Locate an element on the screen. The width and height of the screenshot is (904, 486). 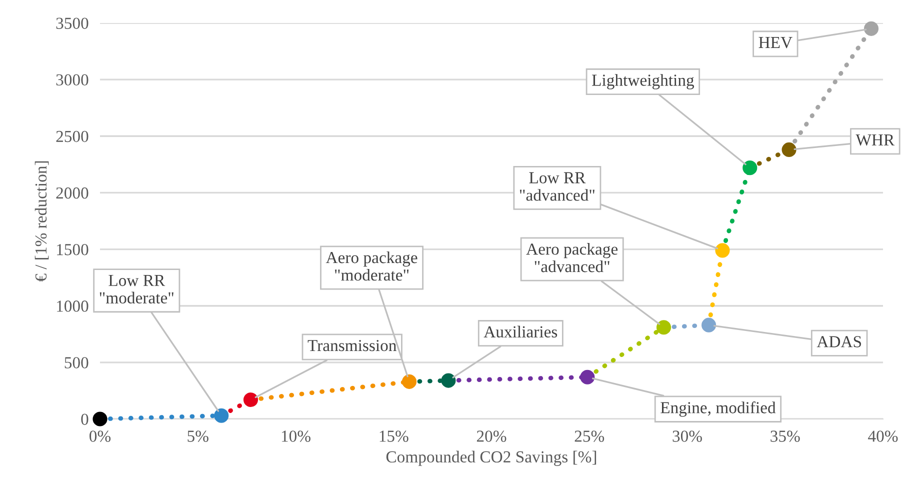
x-tick-label: 40% is located at coordinates (883, 436).